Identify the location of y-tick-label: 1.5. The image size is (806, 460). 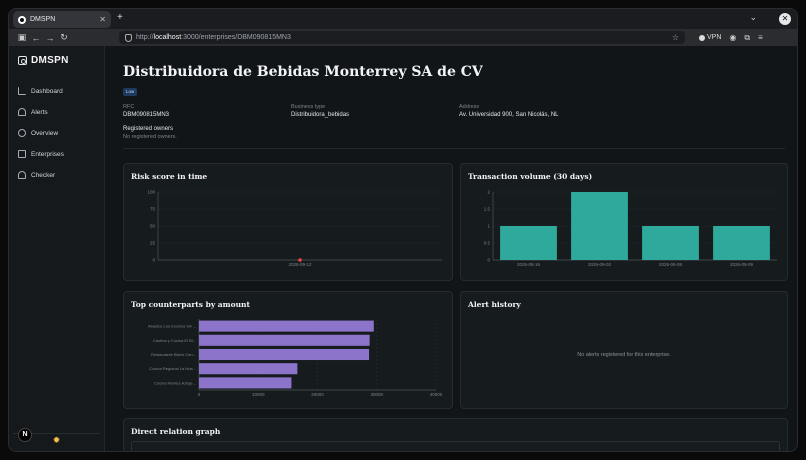
(487, 209).